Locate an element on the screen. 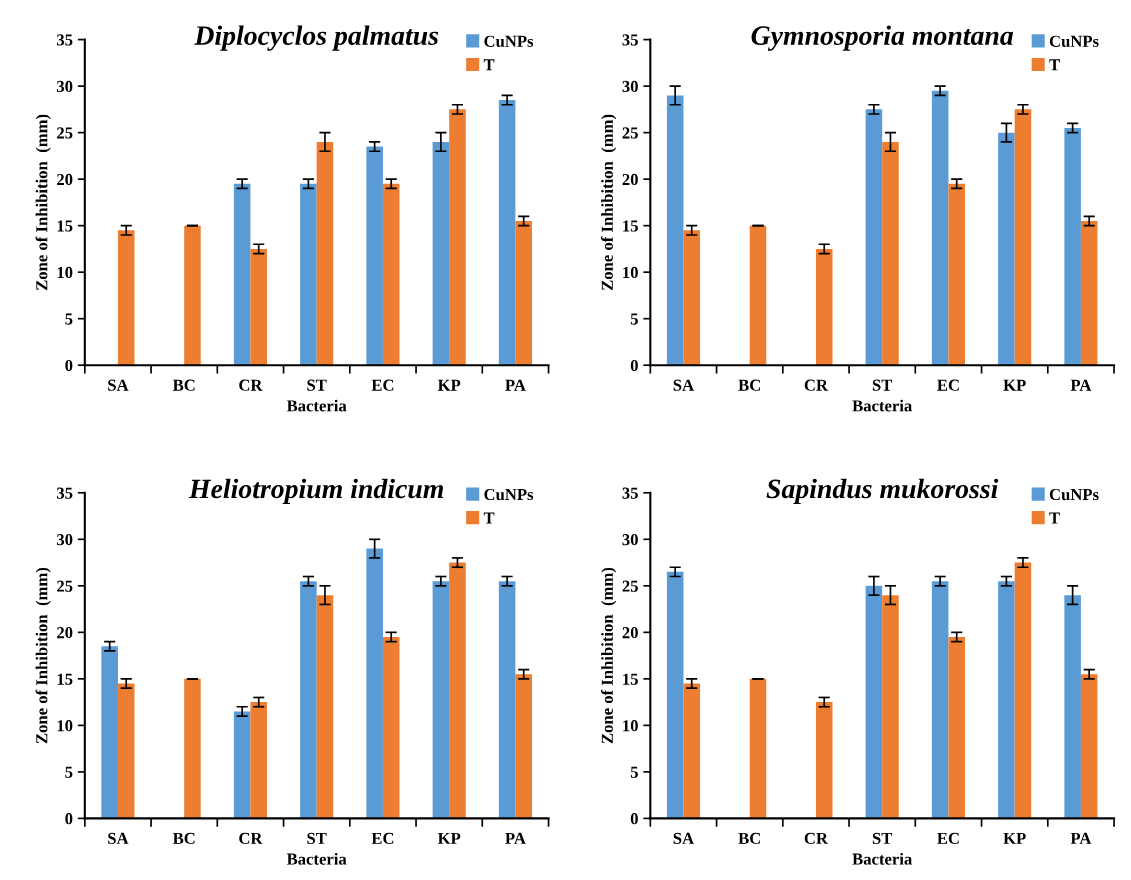  chart-title: Diplocyclos palmatus is located at coordinates (316, 38).